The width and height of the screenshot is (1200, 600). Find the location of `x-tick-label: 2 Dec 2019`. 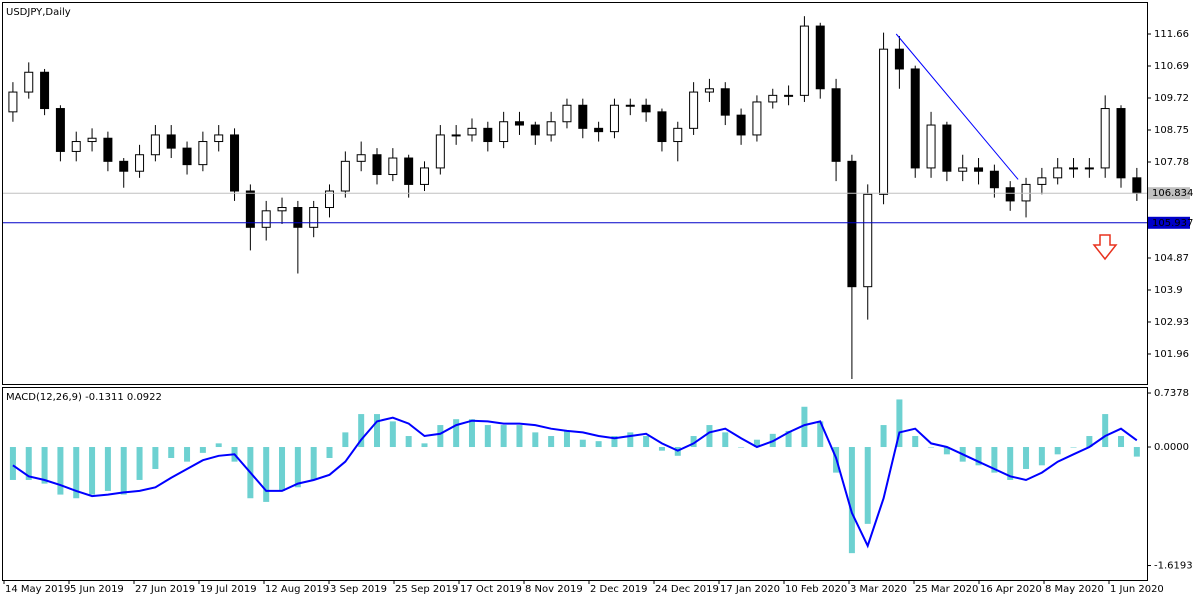

x-tick-label: 2 Dec 2019 is located at coordinates (619, 589).